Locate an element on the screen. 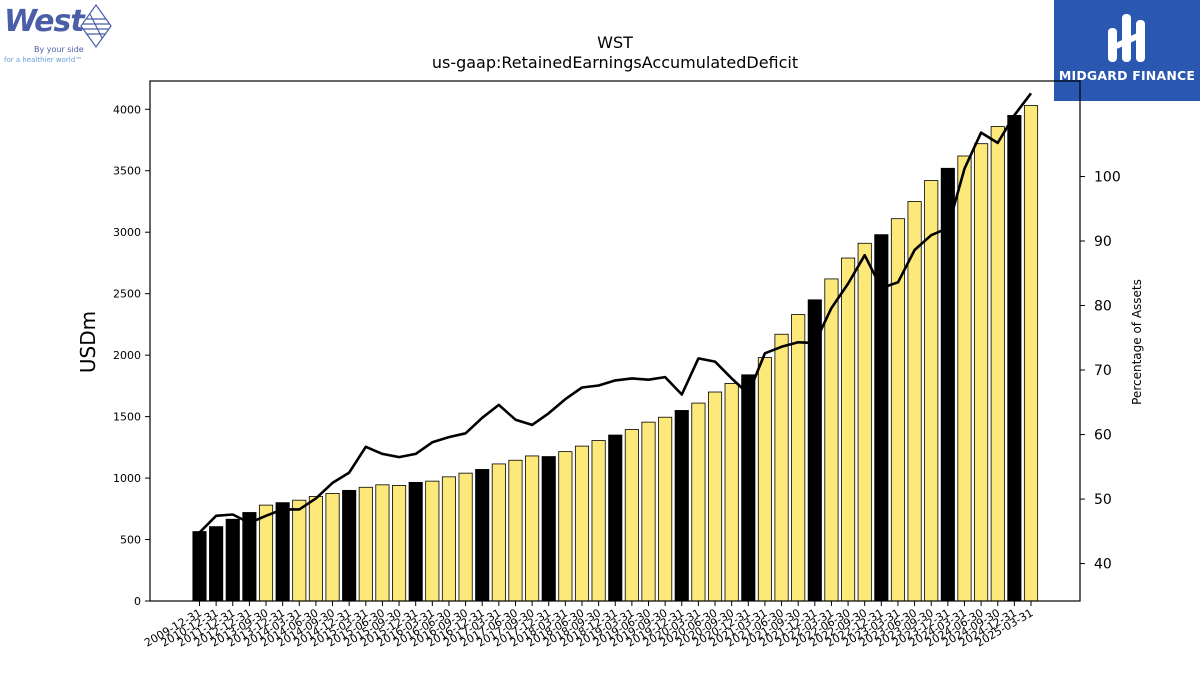  chart-title: WST is located at coordinates (615, 42).